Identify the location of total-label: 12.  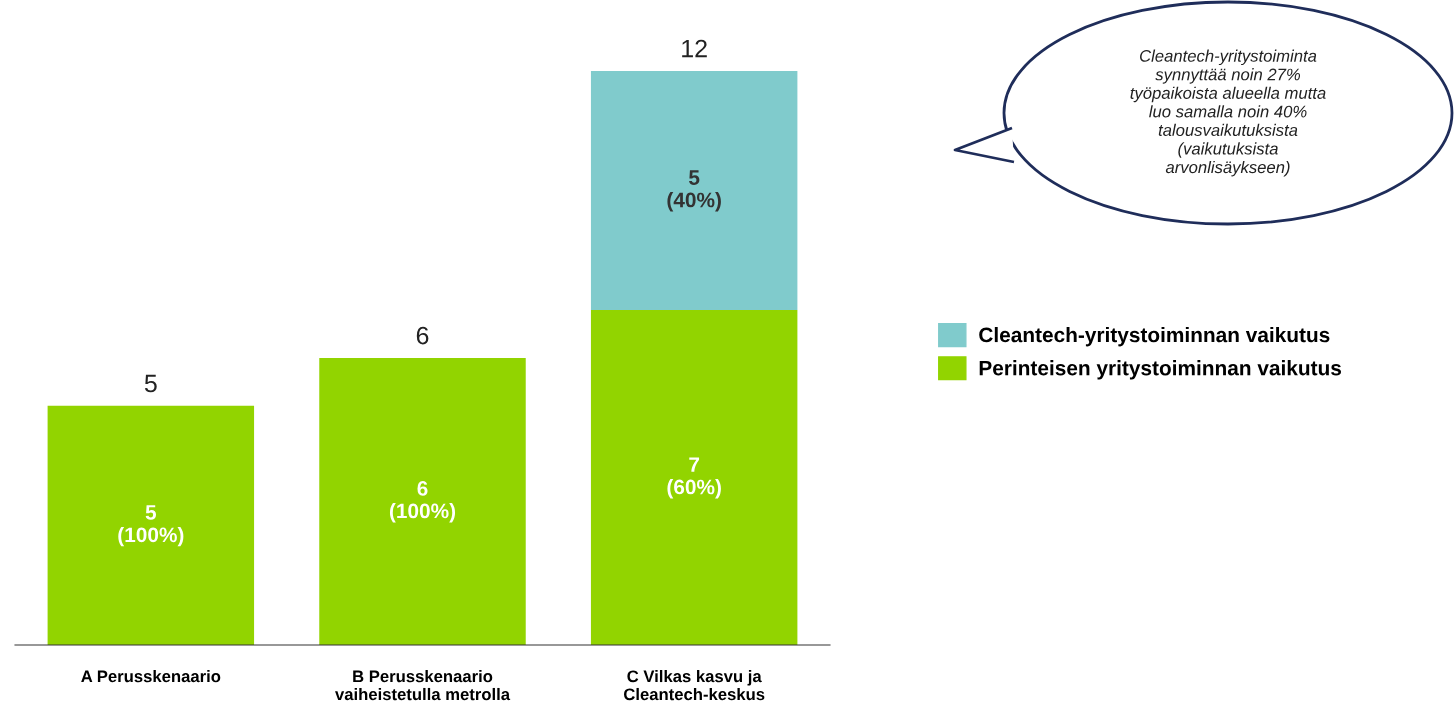
(694, 48).